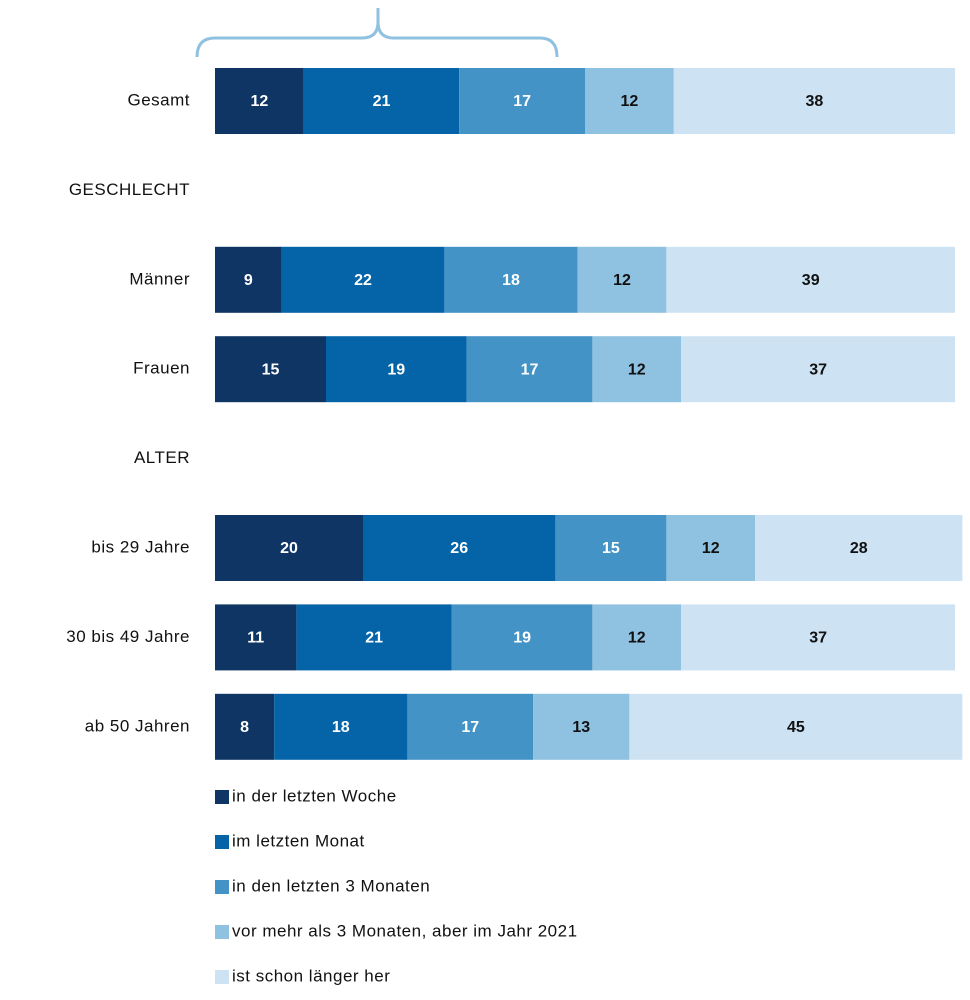  Describe the element at coordinates (331, 885) in the screenshot. I see `legend-label: in den letzten 3 Monaten` at that location.